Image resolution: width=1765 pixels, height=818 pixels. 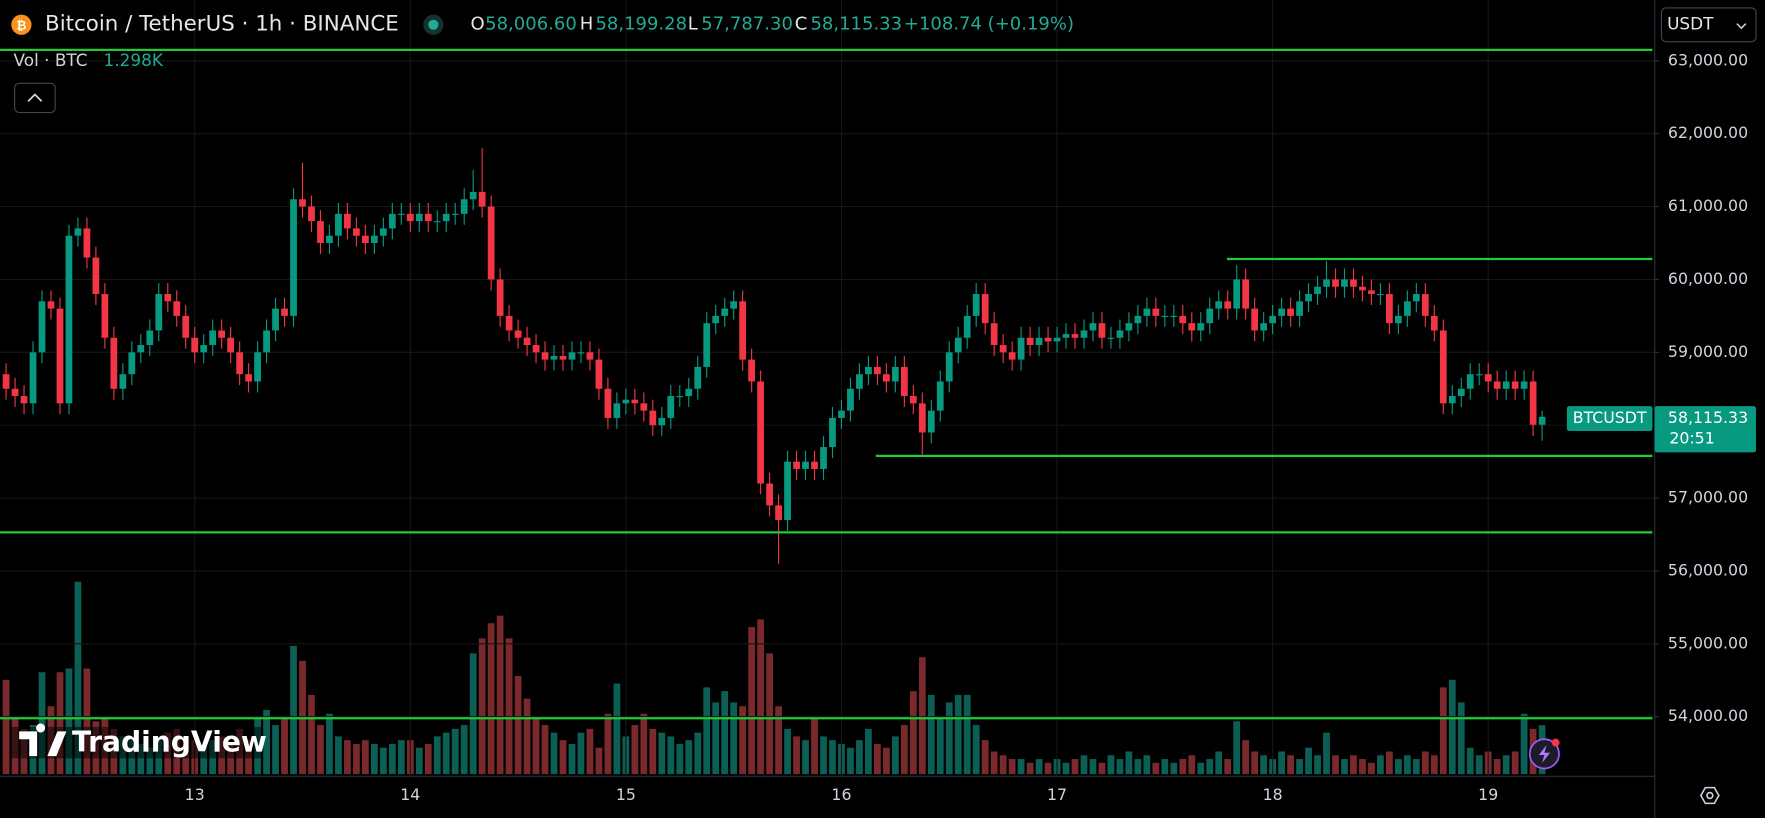 What do you see at coordinates (1708, 497) in the screenshot?
I see `y-tick-label: 57,000.00` at bounding box center [1708, 497].